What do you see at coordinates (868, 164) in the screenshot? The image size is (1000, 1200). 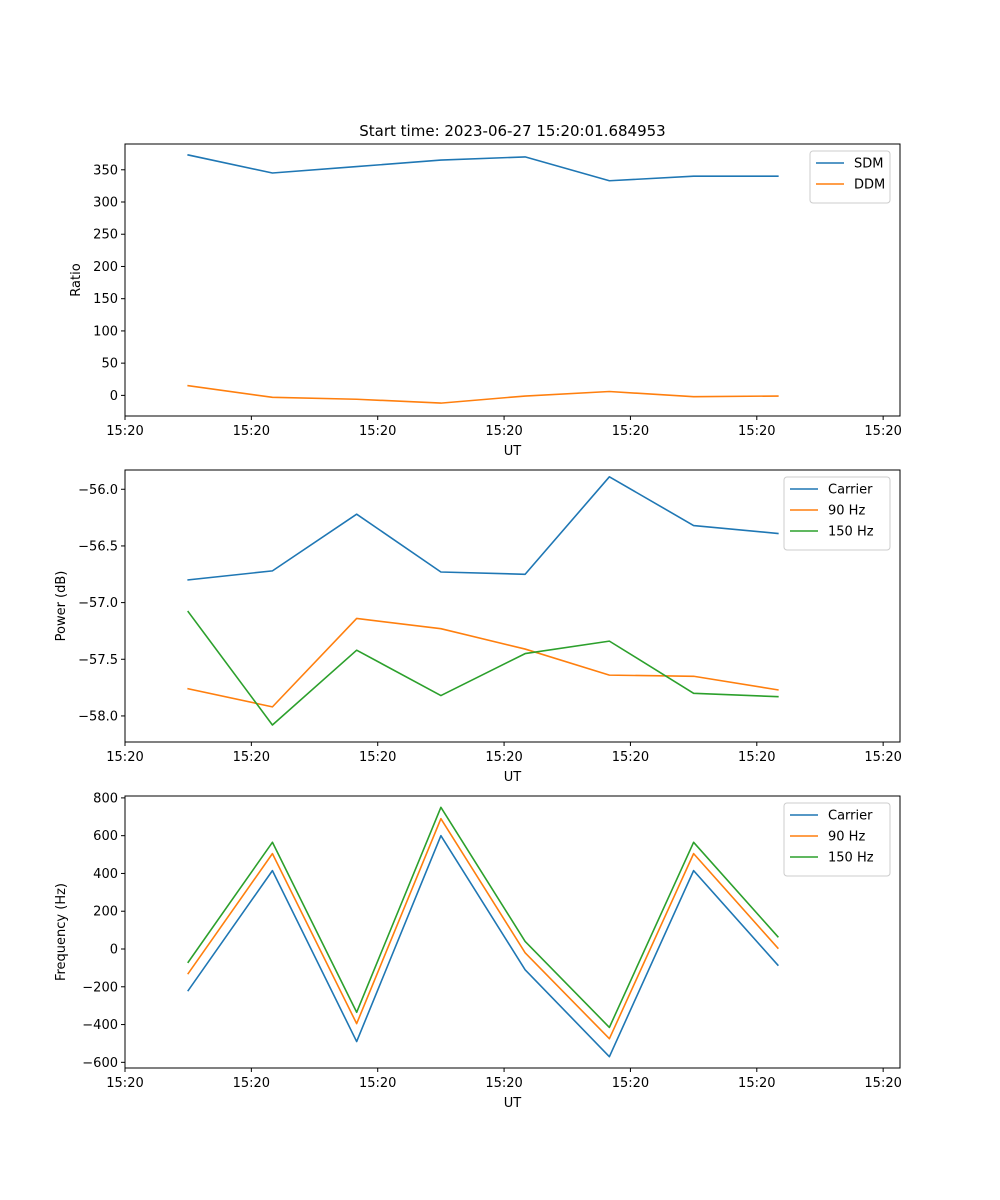 I see `legend-label: SDM` at bounding box center [868, 164].